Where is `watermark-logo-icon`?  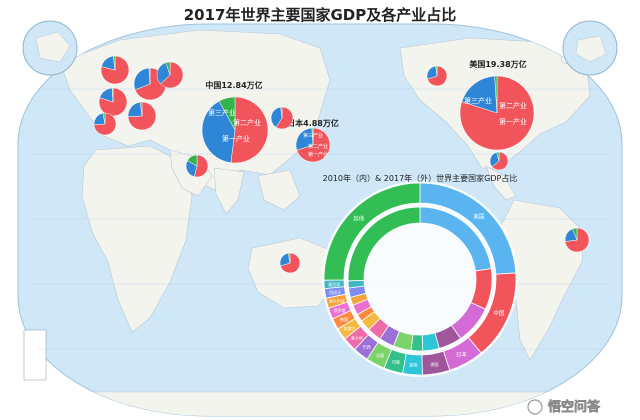 watermark-logo-icon is located at coordinates (535, 407).